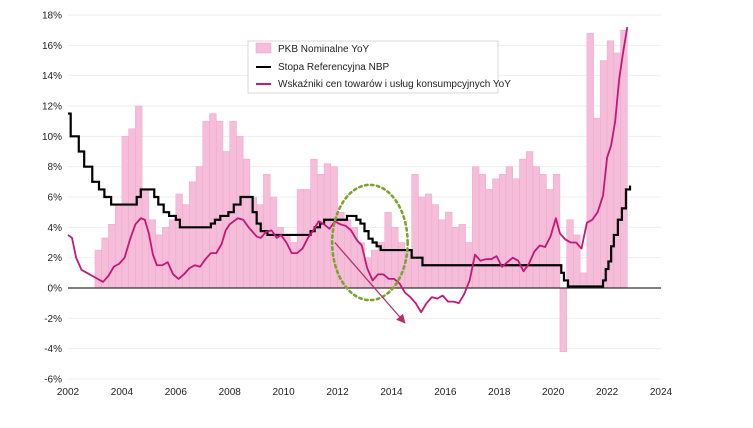 The height and width of the screenshot is (428, 753). I want to click on x-tick-label: 2012, so click(337, 392).